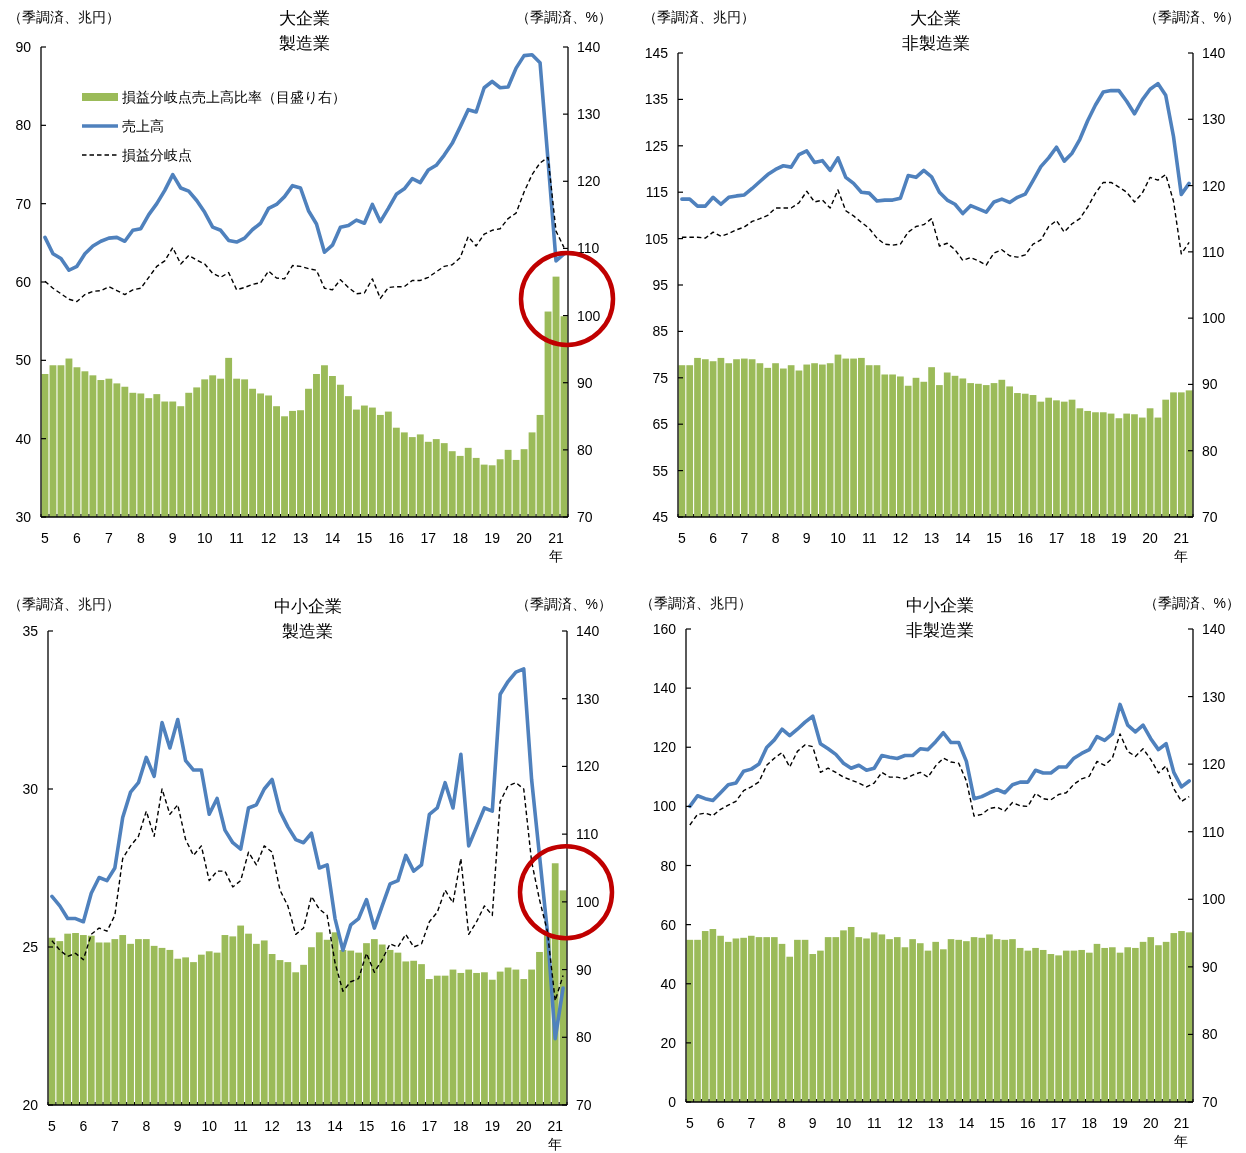 Image resolution: width=1246 pixels, height=1153 pixels. I want to click on y-tick-label: 70, so click(23, 203).